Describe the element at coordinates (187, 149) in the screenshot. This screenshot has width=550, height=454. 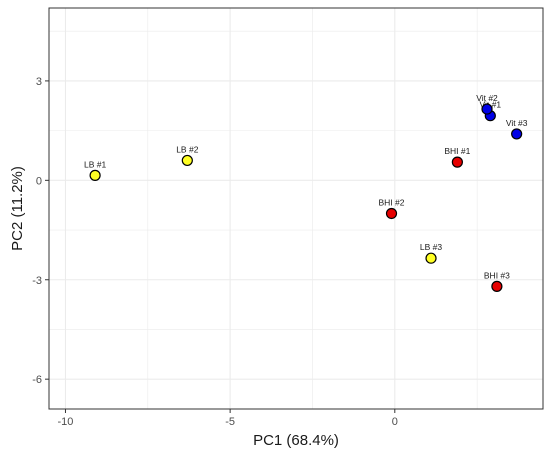
I see `point-label: LB #2` at that location.